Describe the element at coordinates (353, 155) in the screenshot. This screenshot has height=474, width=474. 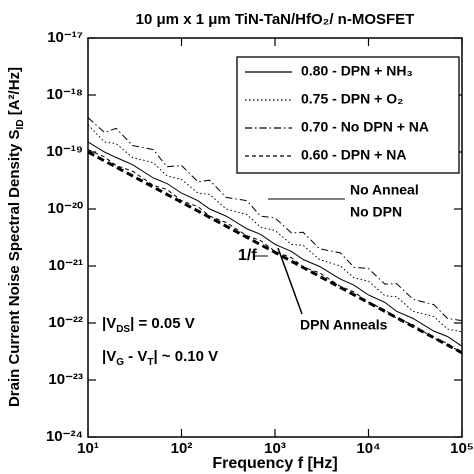
I see `legend-label: 0.60 - DPN + NA` at that location.